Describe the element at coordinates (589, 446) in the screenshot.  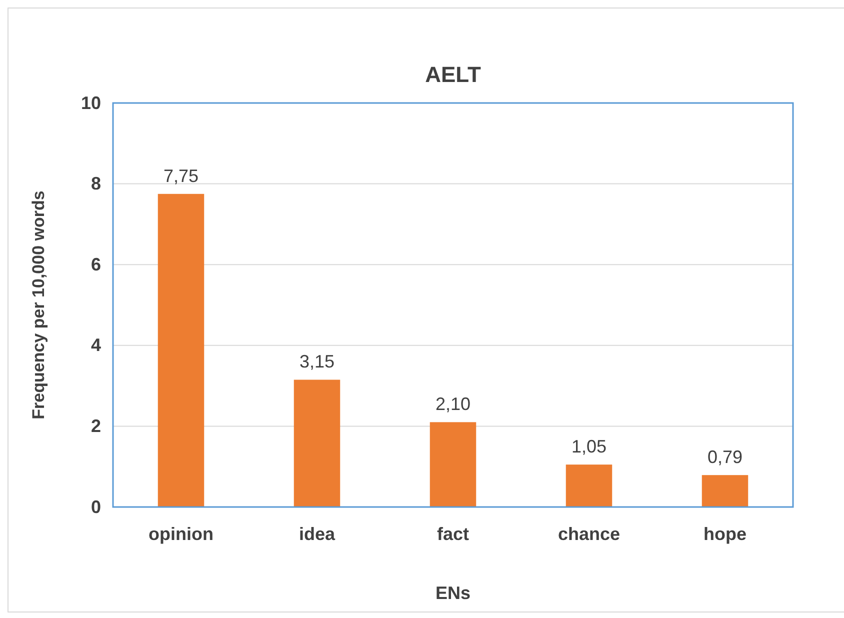
I see `data-label: 1,05` at that location.